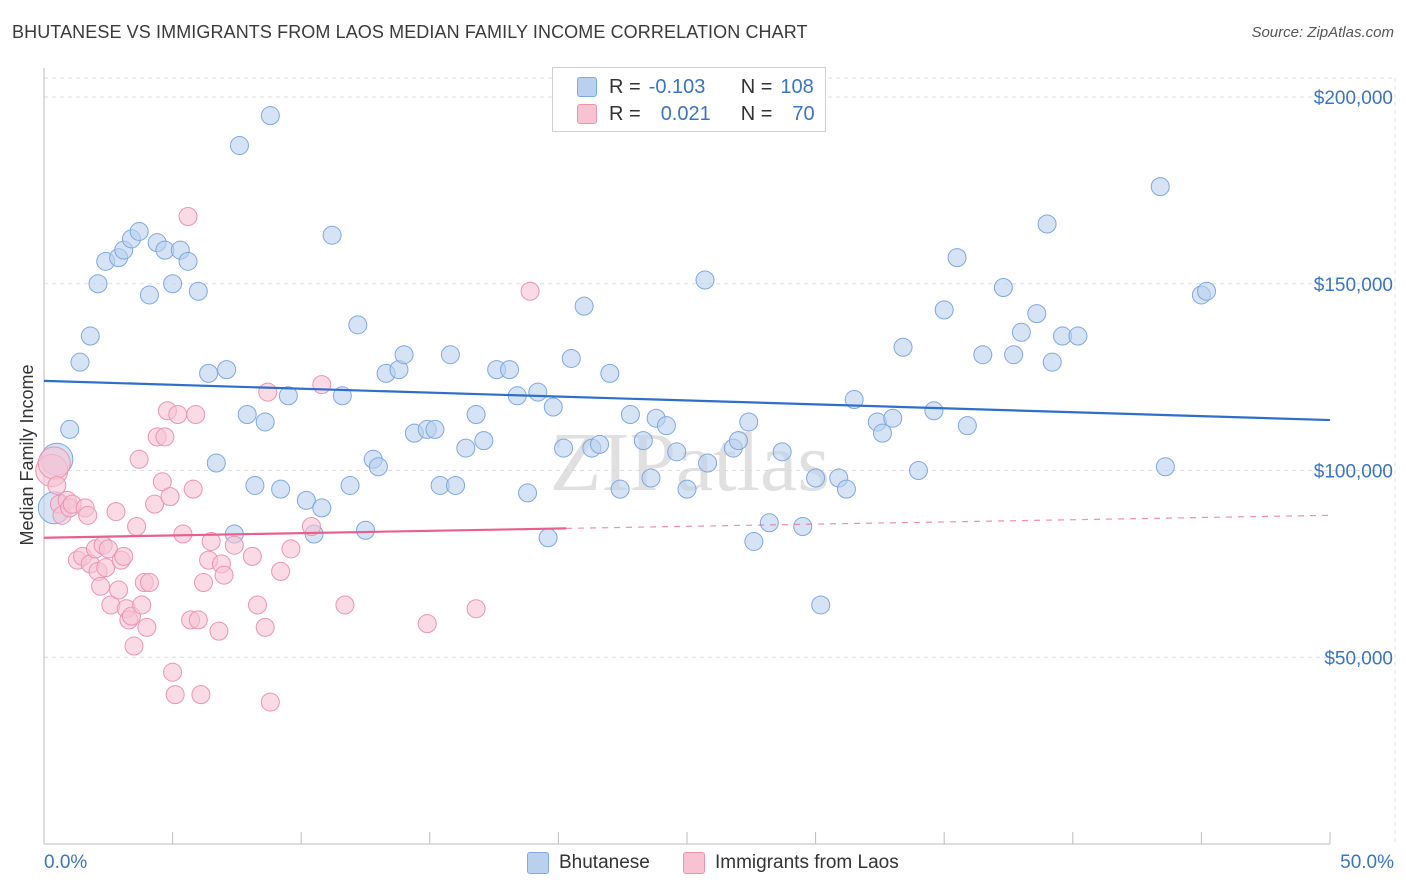 The image size is (1406, 892). I want to click on legend-item-laos: Immigrants from Laos, so click(791, 863).